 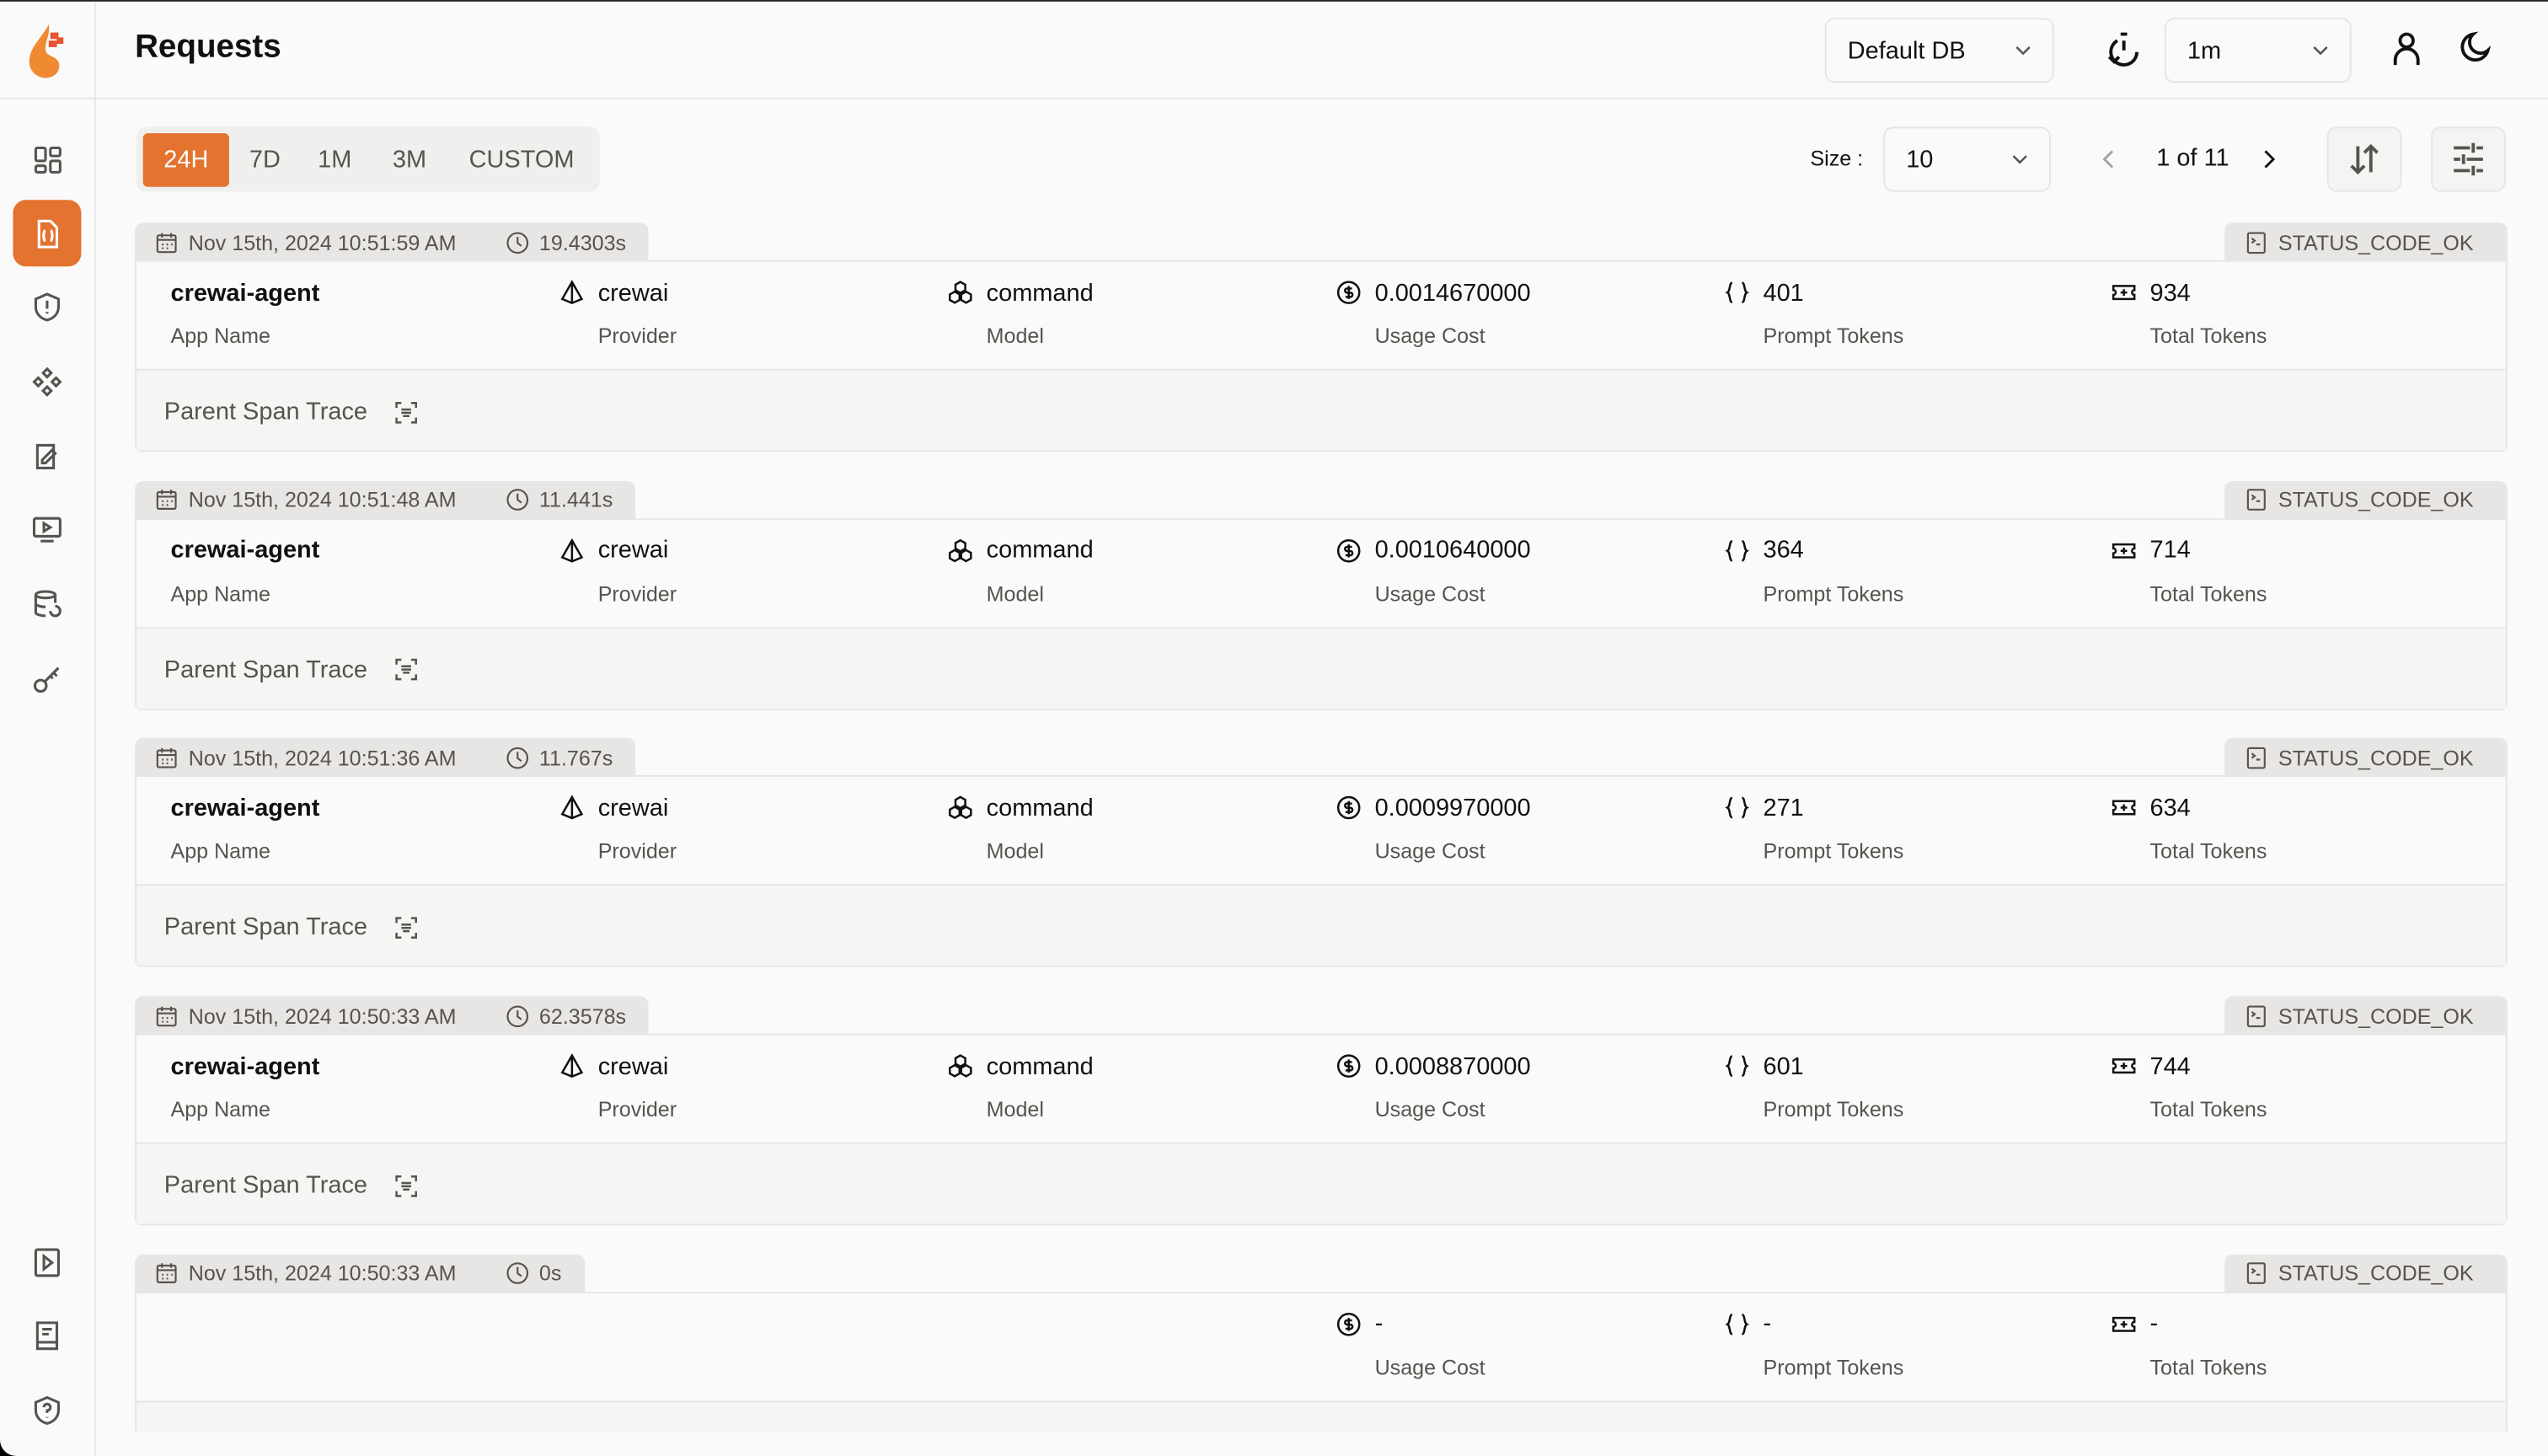 I want to click on page-size-value: 10, so click(x=1920, y=159).